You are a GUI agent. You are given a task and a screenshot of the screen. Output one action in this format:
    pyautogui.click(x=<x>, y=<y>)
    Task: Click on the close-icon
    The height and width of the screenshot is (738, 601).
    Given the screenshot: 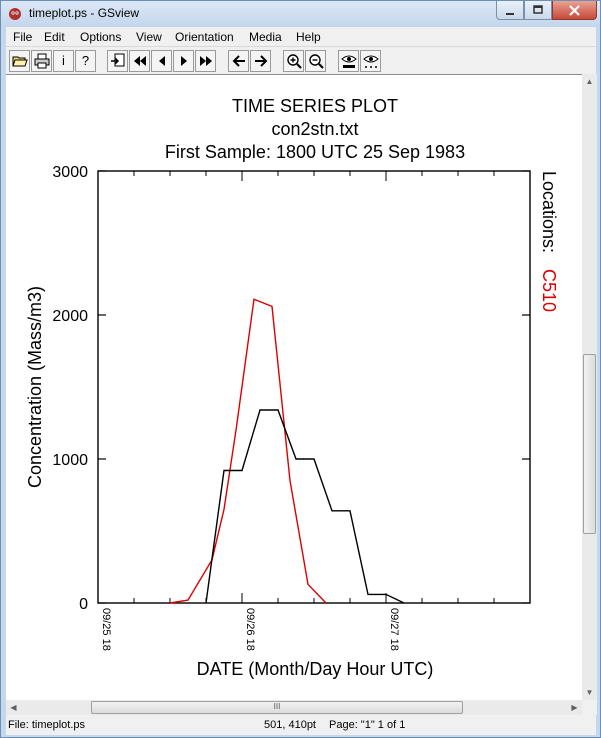 What is the action you would take?
    pyautogui.click(x=574, y=10)
    